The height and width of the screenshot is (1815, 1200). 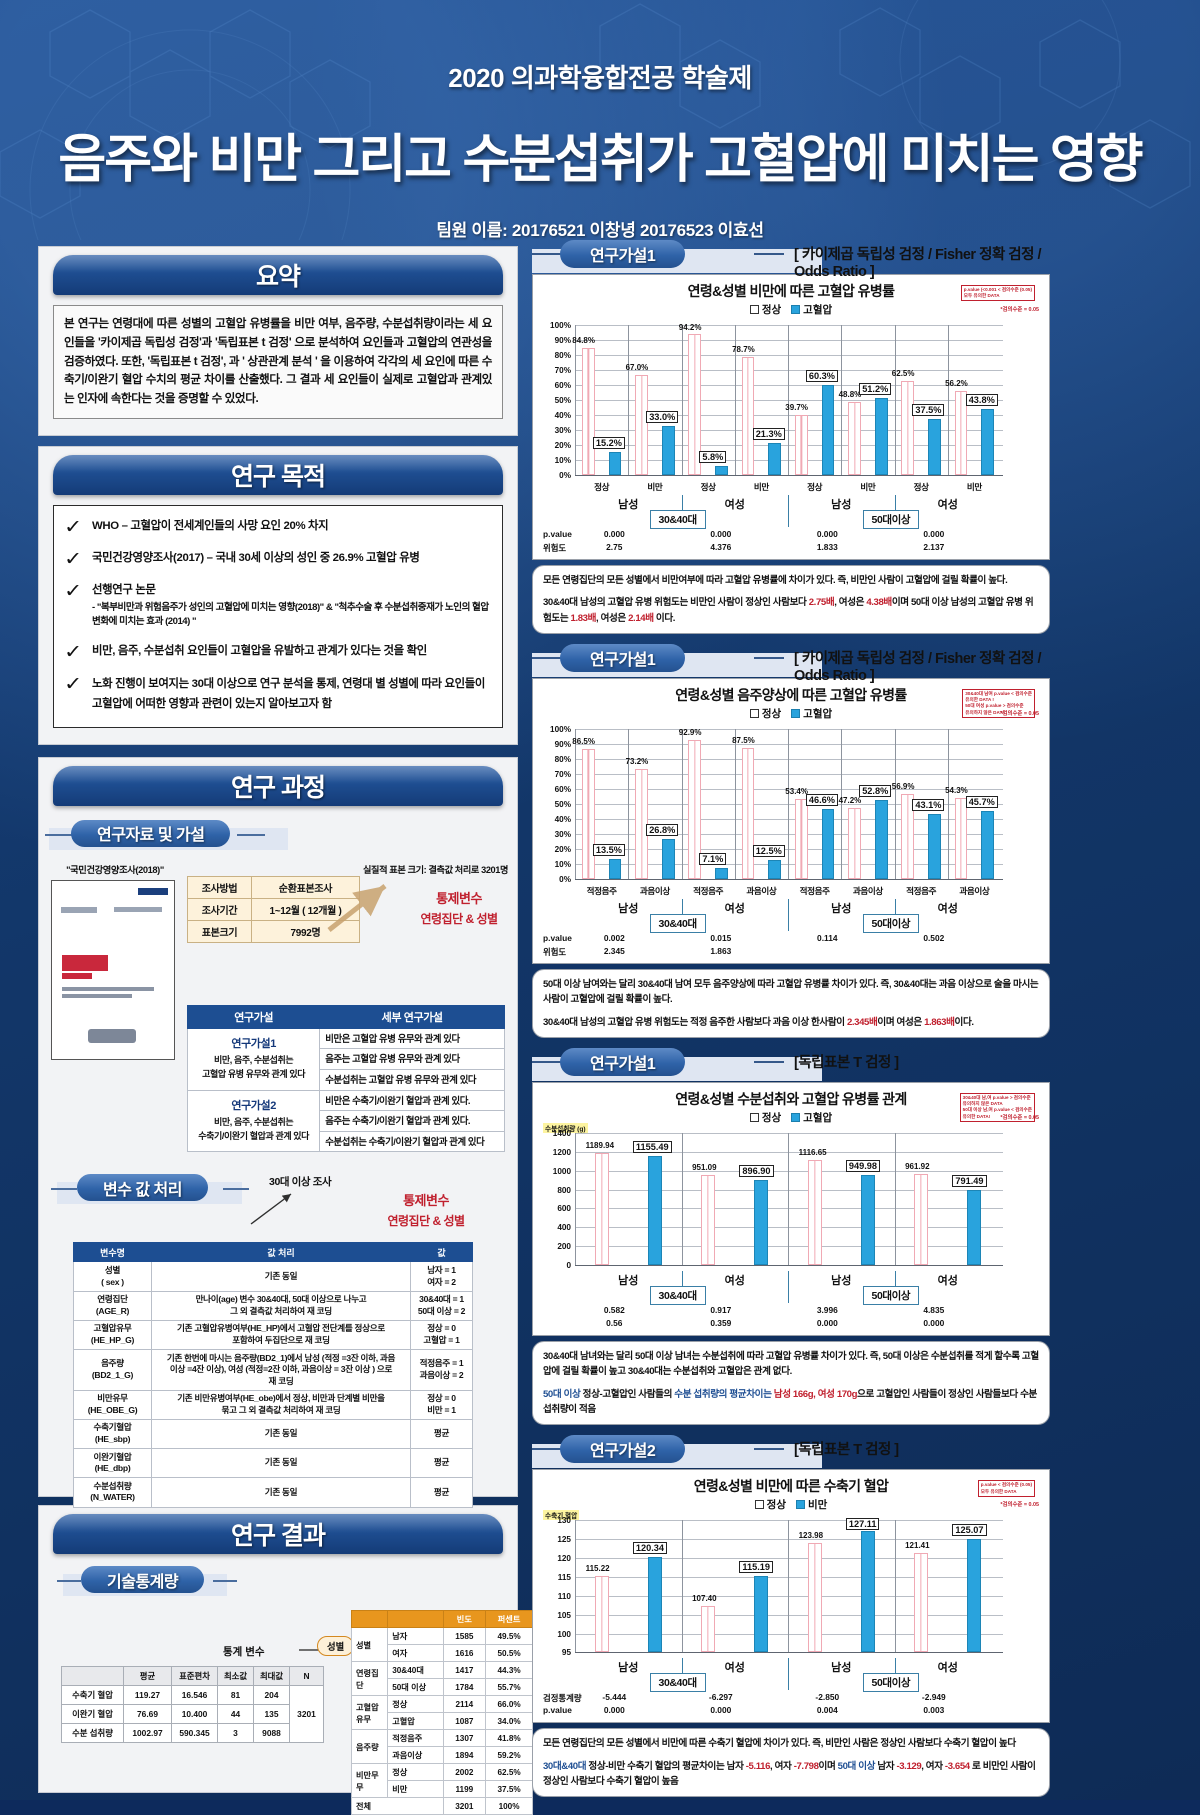 I want to click on stat-row: 0.582 0.917 3.996 4.835, so click(x=773, y=1311).